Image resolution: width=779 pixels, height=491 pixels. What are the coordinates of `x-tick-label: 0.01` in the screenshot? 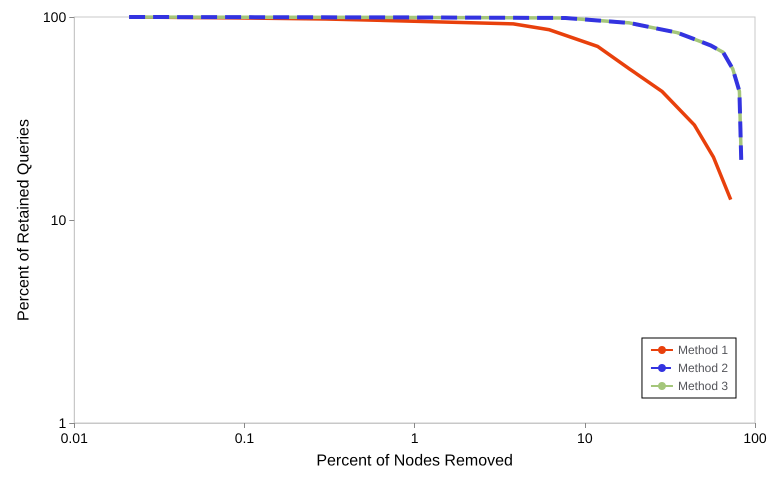 It's located at (74, 438).